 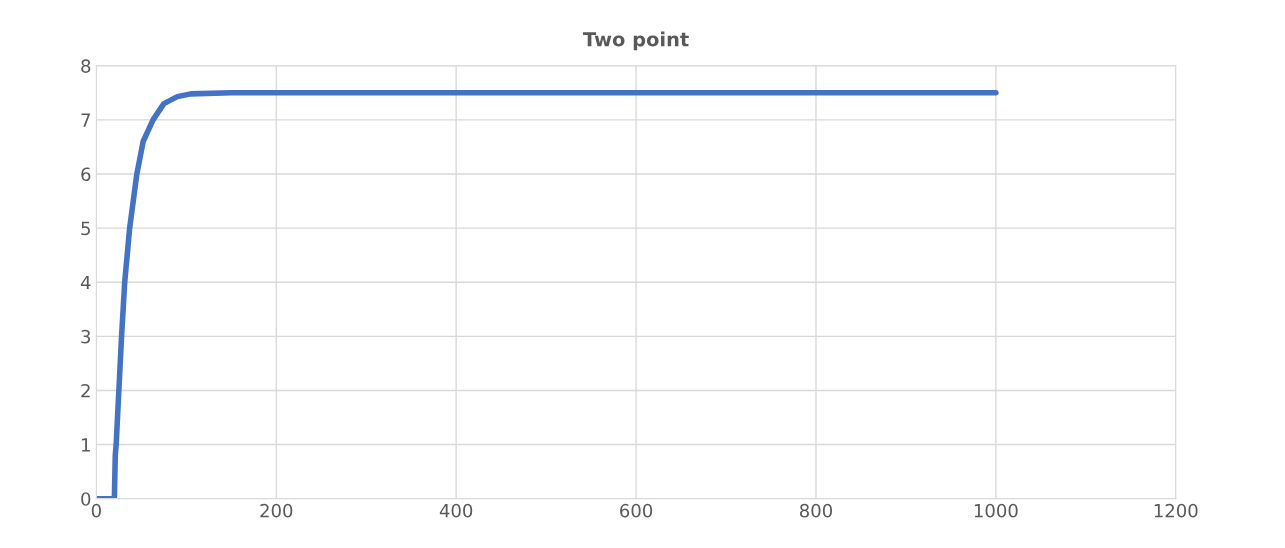 I want to click on x-tick-label: 1200, so click(x=1176, y=510).